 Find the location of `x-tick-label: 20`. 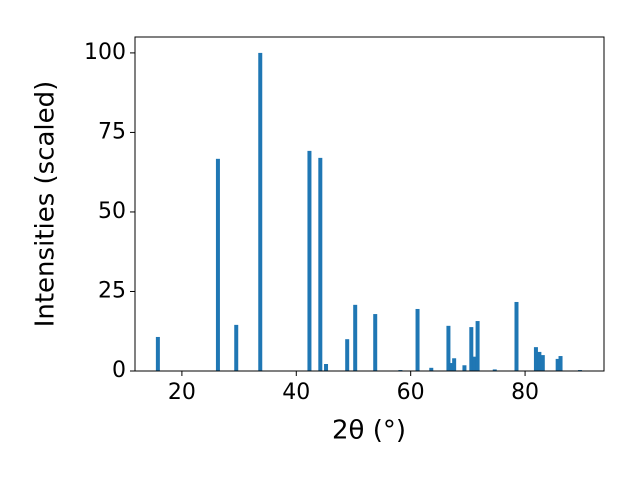

x-tick-label: 20 is located at coordinates (182, 392).